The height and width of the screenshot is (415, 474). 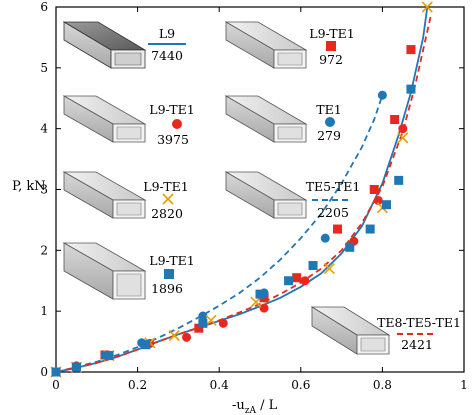 What do you see at coordinates (171, 260) in the screenshot?
I see `legend-label-l9-te1-1896: L9-TE1` at bounding box center [171, 260].